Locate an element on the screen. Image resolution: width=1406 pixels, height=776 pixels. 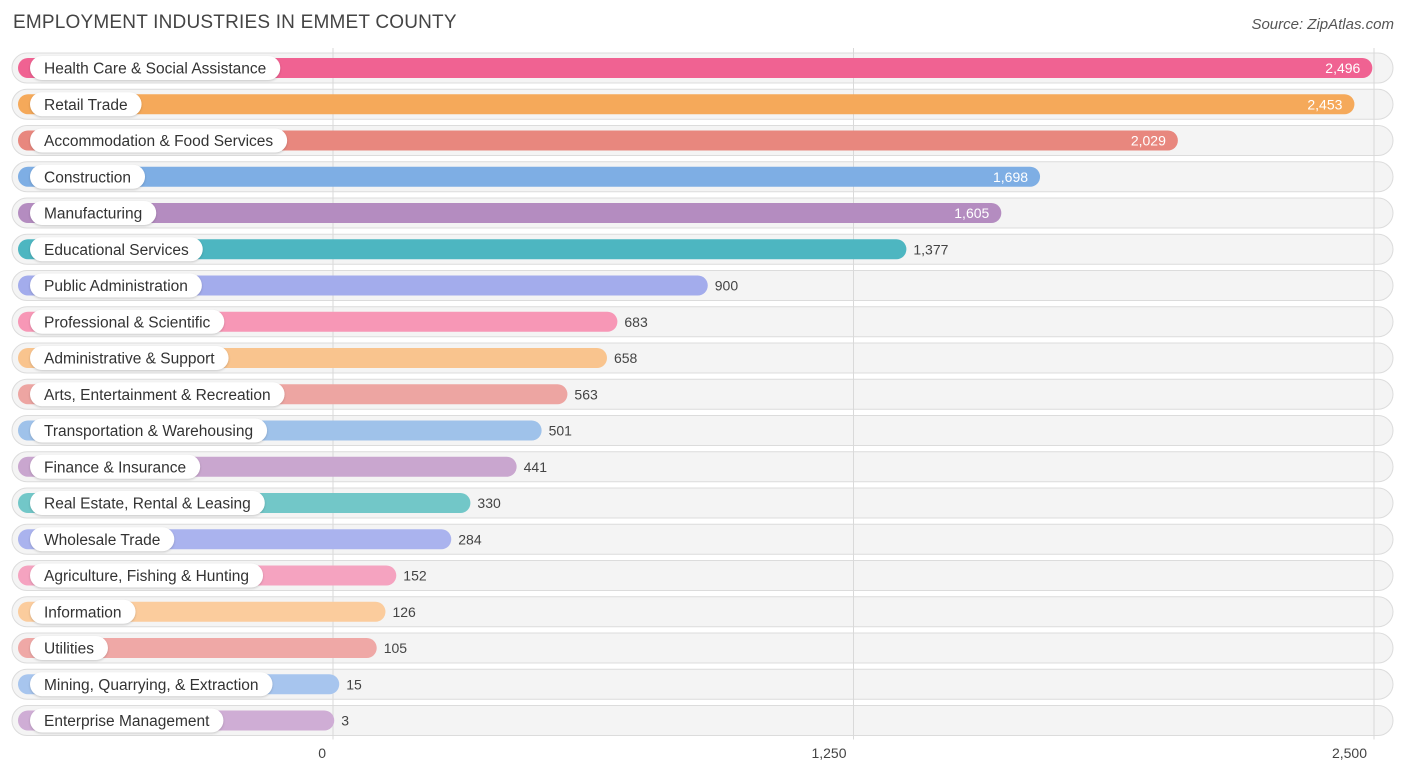
bar-category-label: Retail Trade is located at coordinates (86, 105).